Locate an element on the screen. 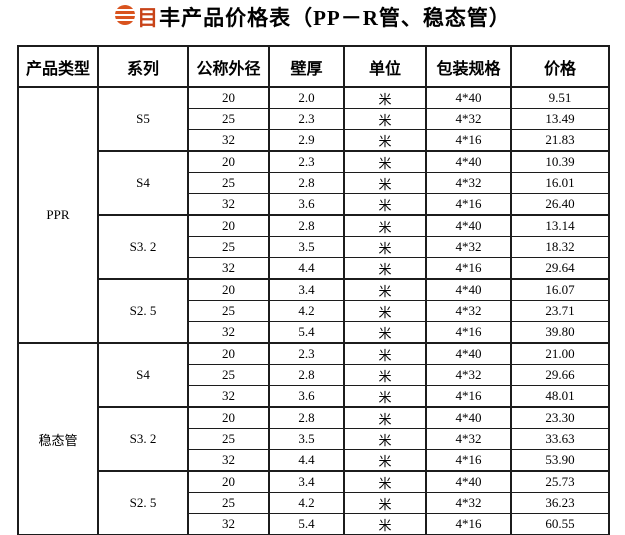  table-row: 25 3.5 米 4*32 18.32 is located at coordinates (314, 247).